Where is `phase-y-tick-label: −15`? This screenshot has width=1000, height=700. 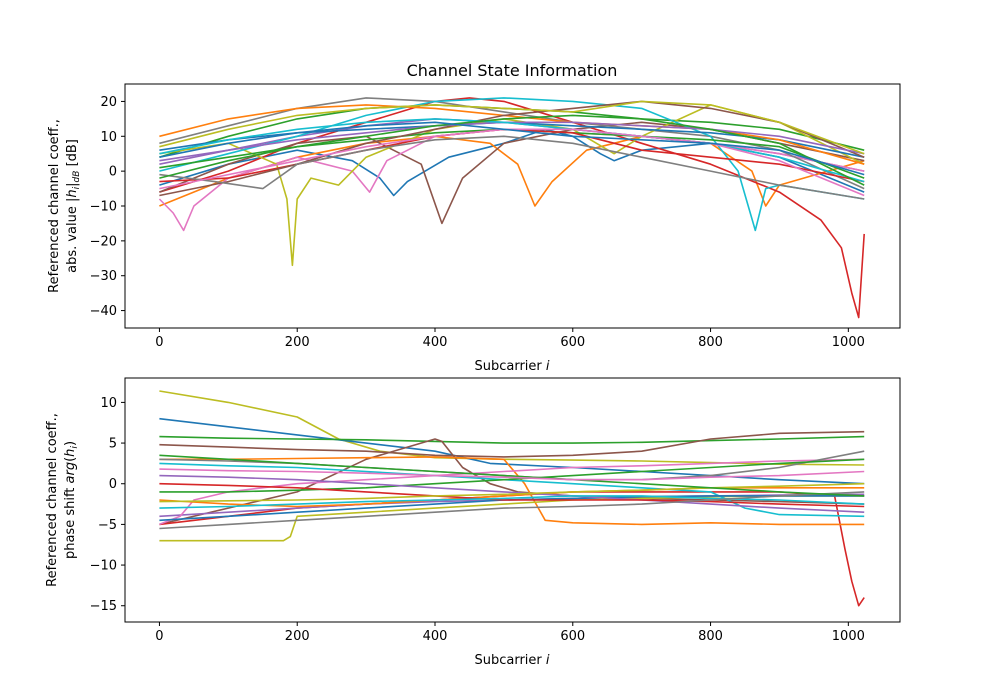
phase-y-tick-label: −15 is located at coordinates (103, 606).